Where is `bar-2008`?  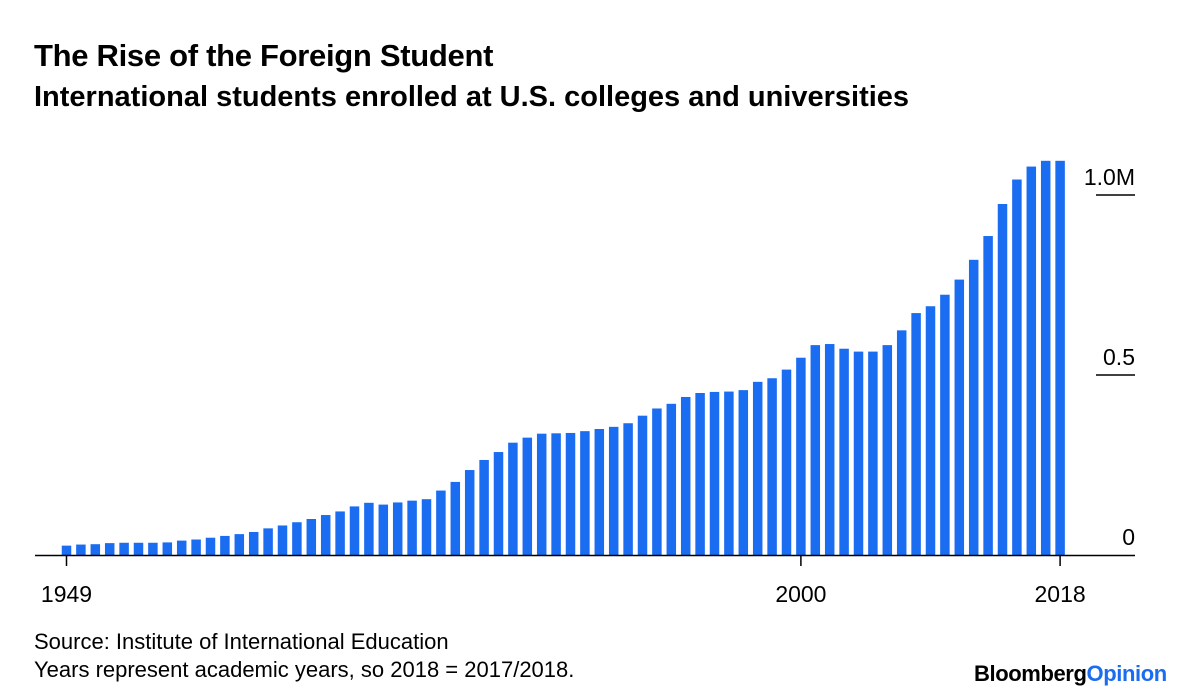
bar-2008 is located at coordinates (916, 434).